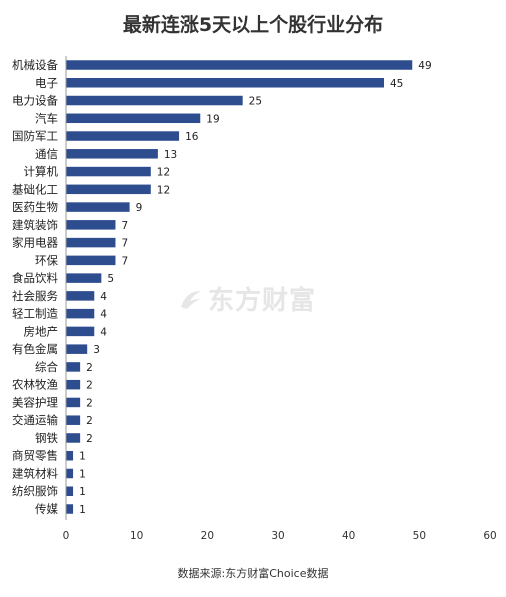 The width and height of the screenshot is (506, 597). I want to click on category-label: 商贸零售, so click(35, 456).